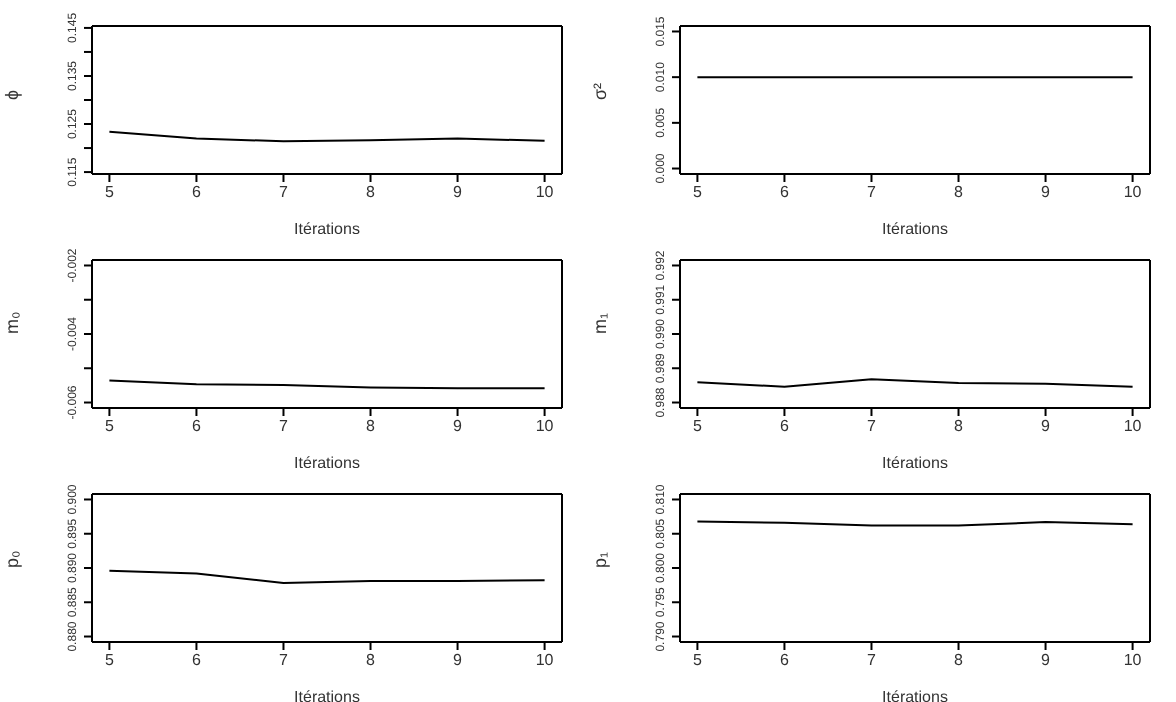 Image resolution: width=1176 pixels, height=702 pixels. What do you see at coordinates (12, 94) in the screenshot?
I see `y-axis-title: ϕ` at bounding box center [12, 94].